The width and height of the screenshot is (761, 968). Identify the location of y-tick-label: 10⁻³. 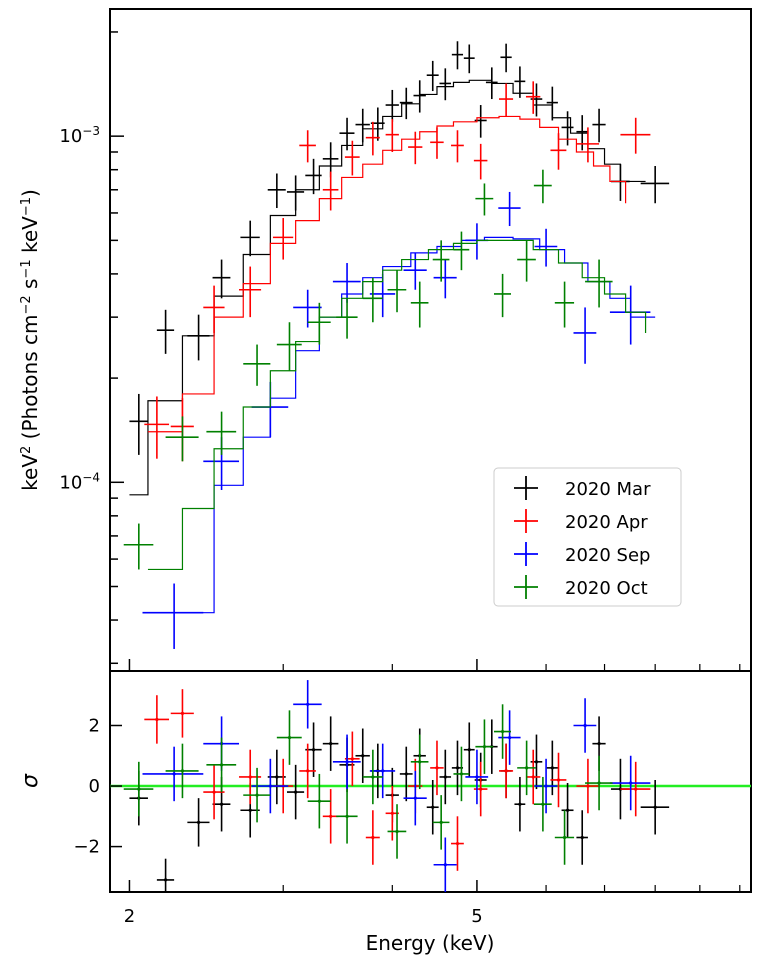
(79, 135).